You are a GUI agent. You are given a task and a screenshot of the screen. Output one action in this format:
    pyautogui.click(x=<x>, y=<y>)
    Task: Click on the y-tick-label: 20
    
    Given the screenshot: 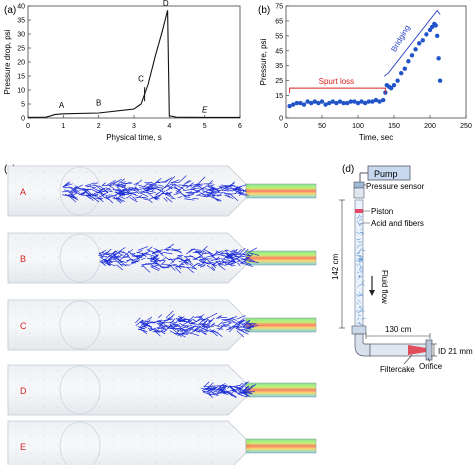 What is the action you would take?
    pyautogui.click(x=21, y=63)
    